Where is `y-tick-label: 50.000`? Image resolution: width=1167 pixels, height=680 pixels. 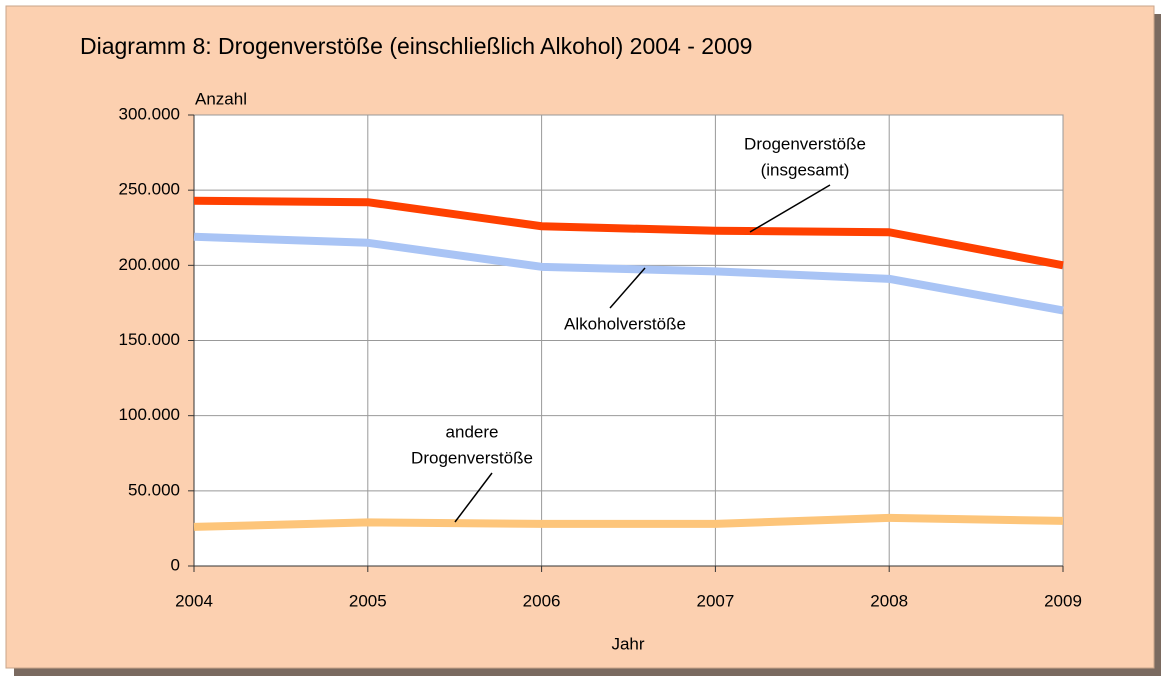
y-tick-label: 50.000 is located at coordinates (154, 489).